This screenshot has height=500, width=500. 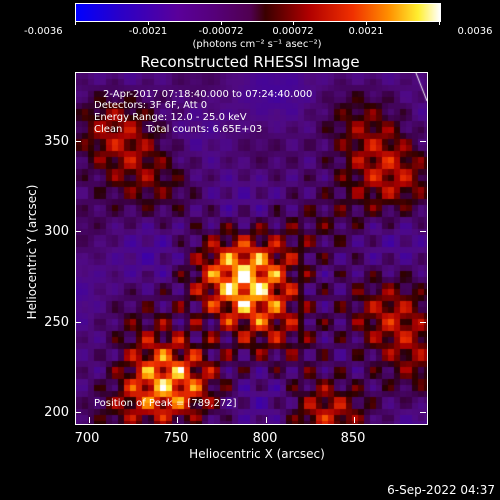 I want to click on y-tick-label: 200, so click(x=56, y=412).